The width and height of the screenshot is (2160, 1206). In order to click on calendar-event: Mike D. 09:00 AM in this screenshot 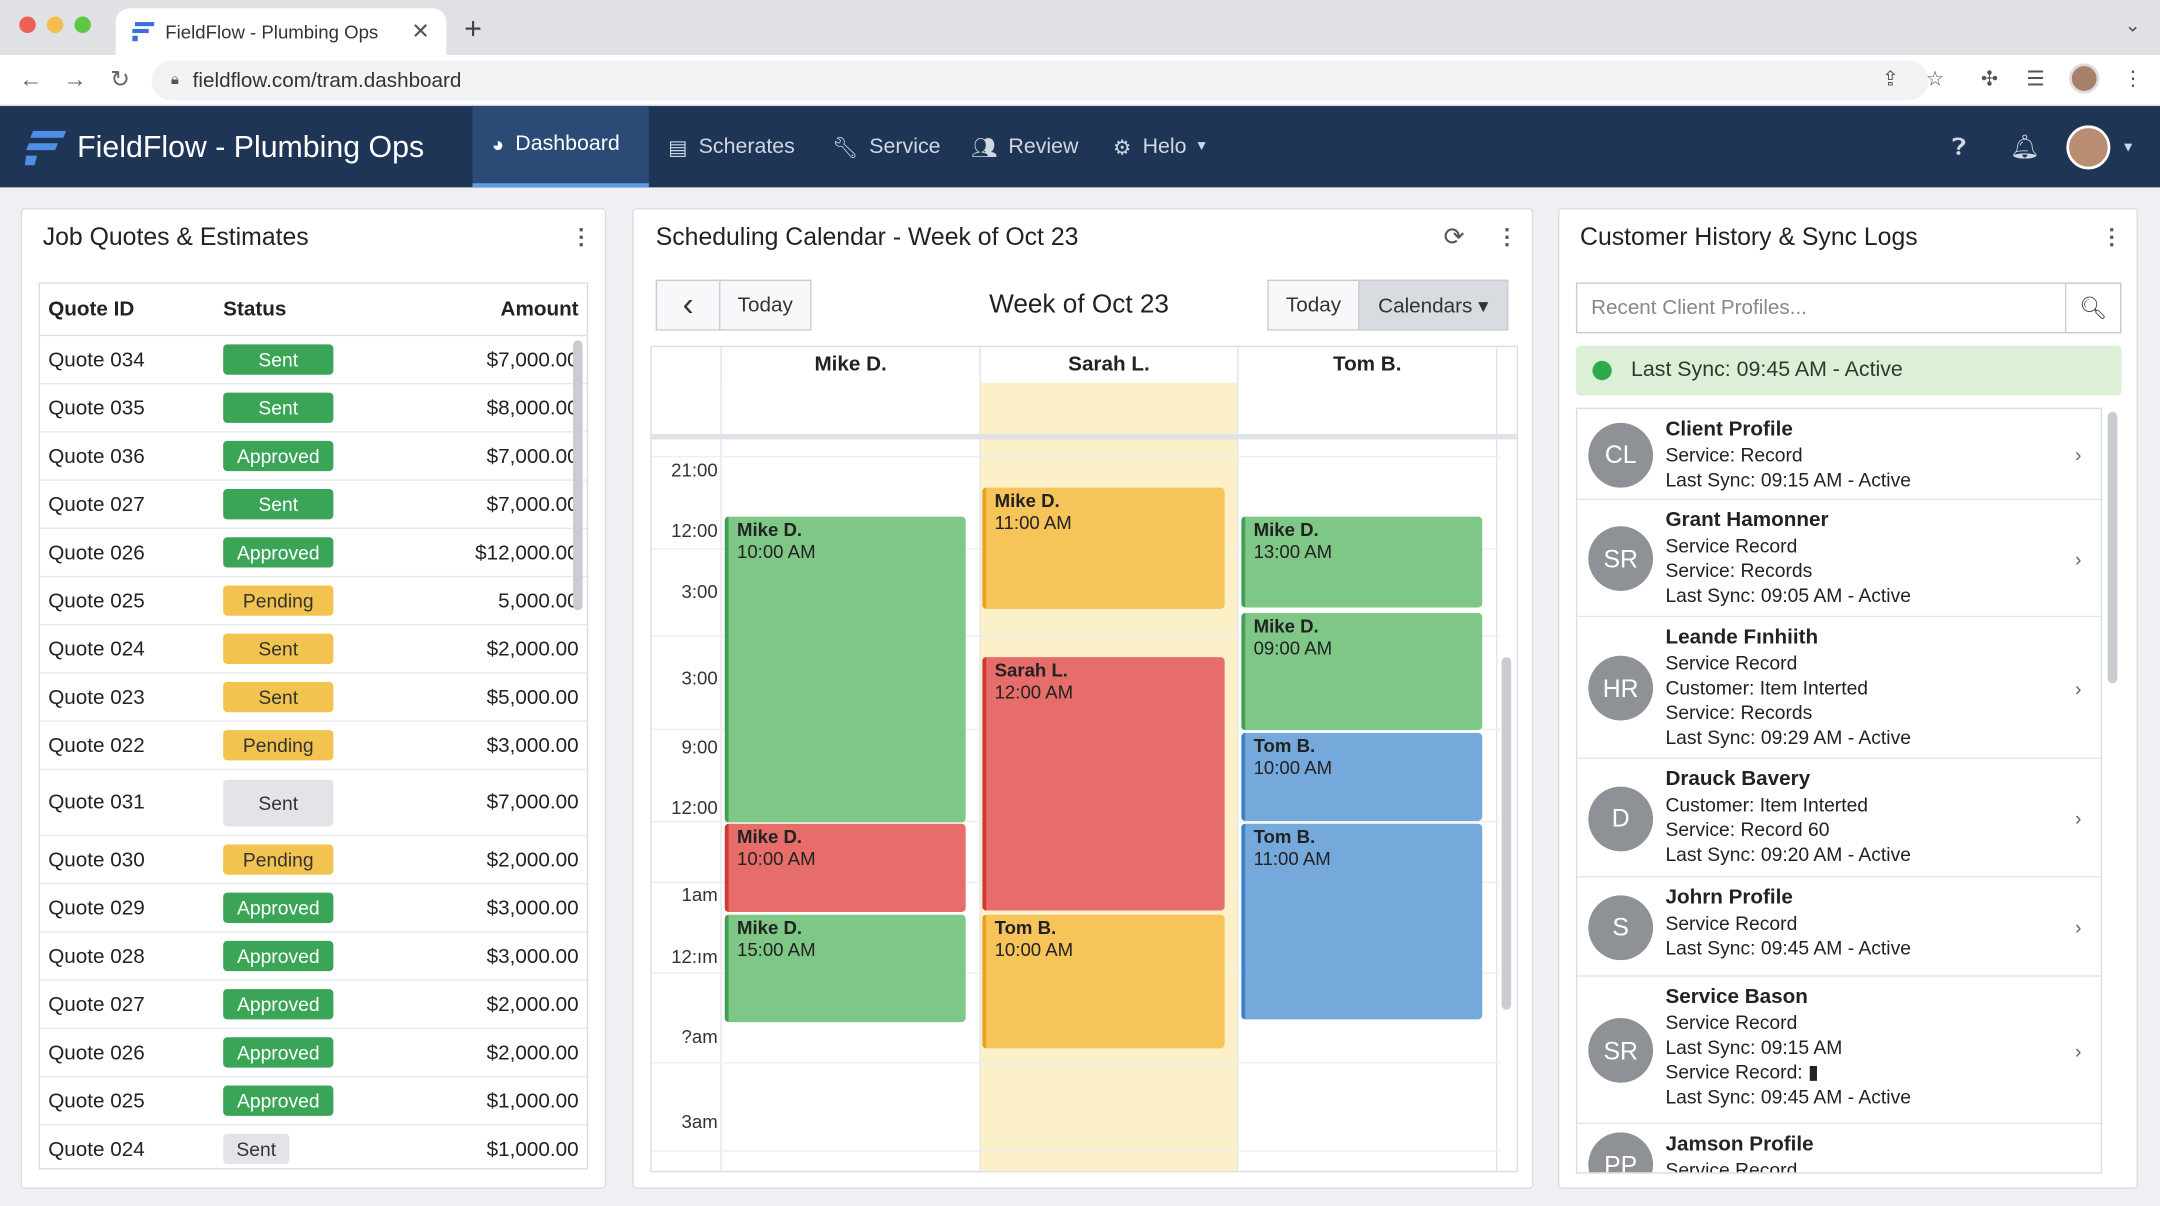, I will do `click(1362, 672)`.